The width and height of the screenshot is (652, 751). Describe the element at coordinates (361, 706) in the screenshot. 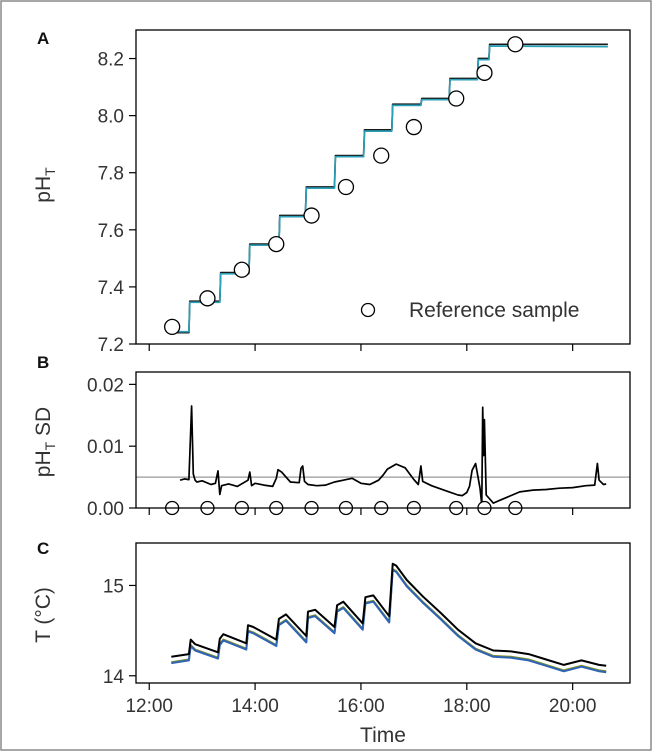

I see `x-tick-label: 16:00` at that location.